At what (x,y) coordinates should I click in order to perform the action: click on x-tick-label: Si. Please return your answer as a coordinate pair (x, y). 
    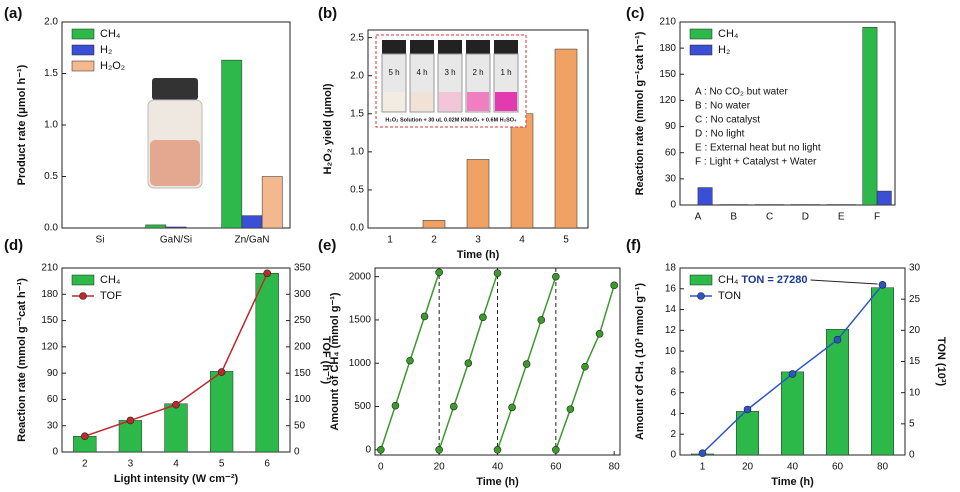
    Looking at the image, I should click on (100, 240).